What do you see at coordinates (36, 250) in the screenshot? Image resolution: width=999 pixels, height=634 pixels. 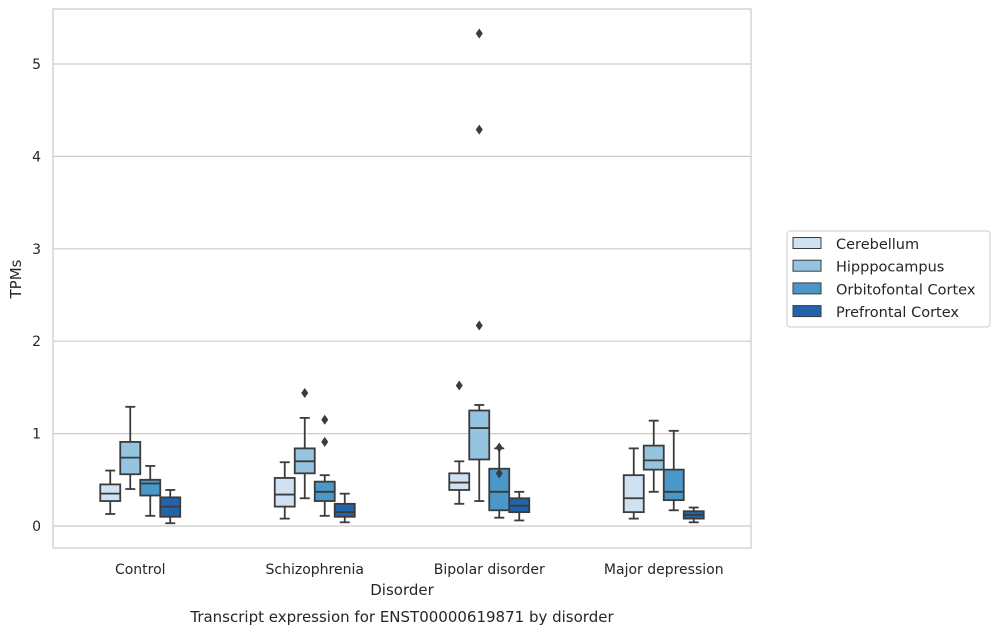 I see `y-tick-label: 3` at bounding box center [36, 250].